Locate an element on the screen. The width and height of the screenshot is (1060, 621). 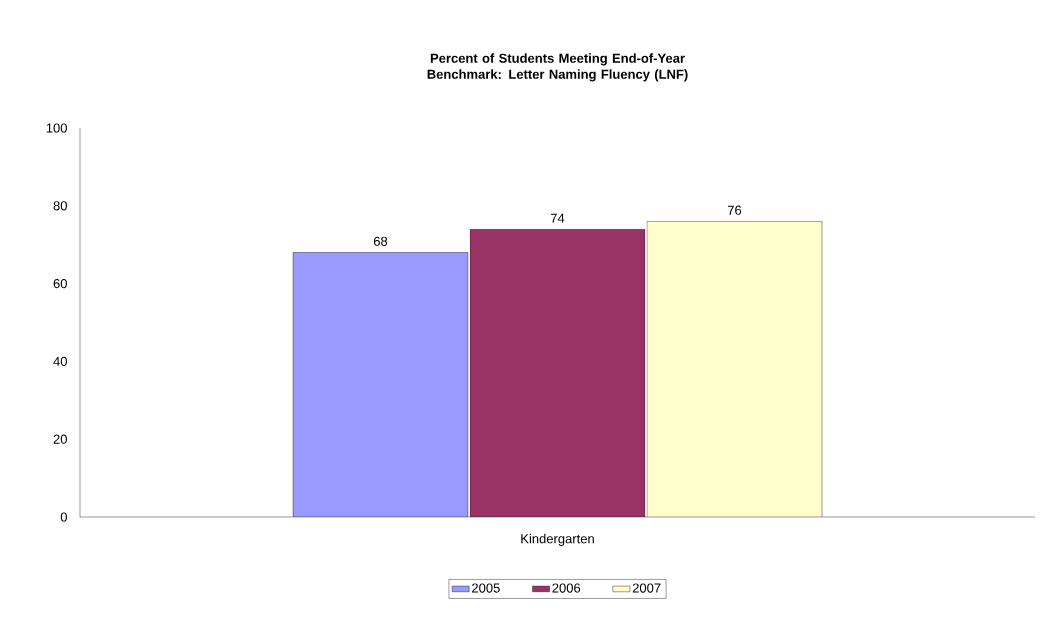
data-label: 74 is located at coordinates (557, 218).